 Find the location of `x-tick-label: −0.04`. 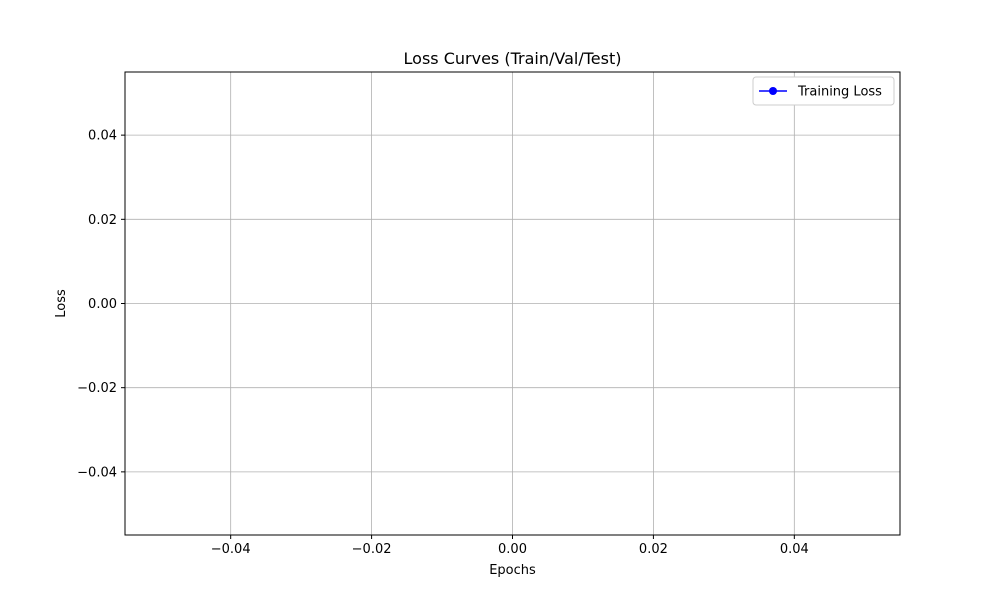

x-tick-label: −0.04 is located at coordinates (231, 549).